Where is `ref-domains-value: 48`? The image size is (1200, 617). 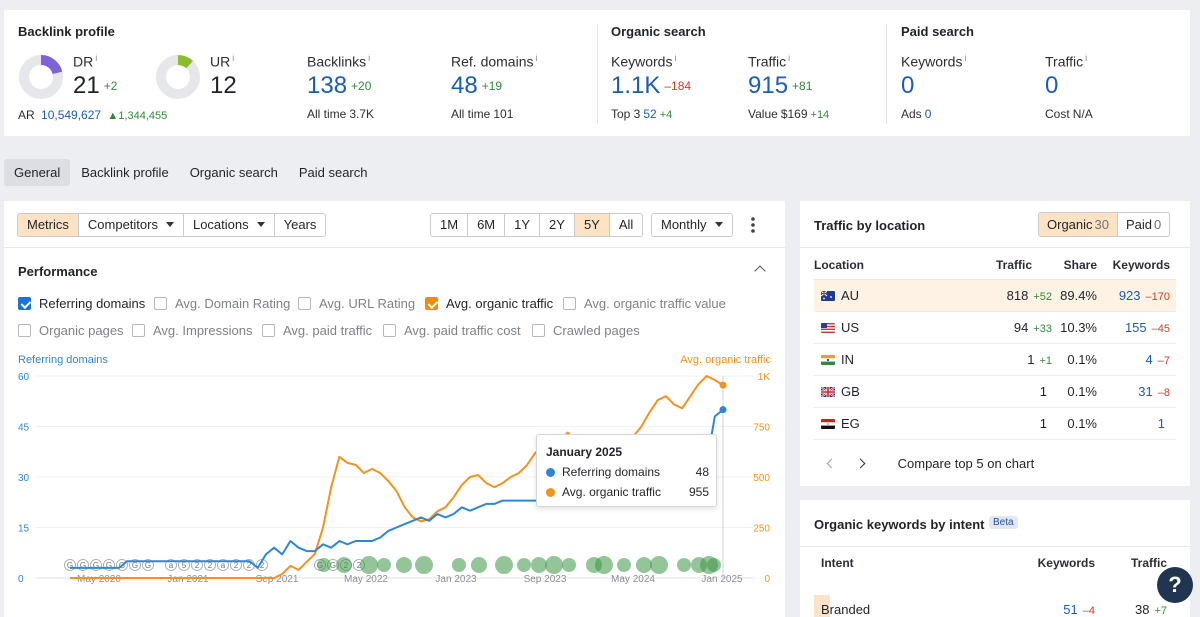 ref-domains-value: 48 is located at coordinates (464, 85).